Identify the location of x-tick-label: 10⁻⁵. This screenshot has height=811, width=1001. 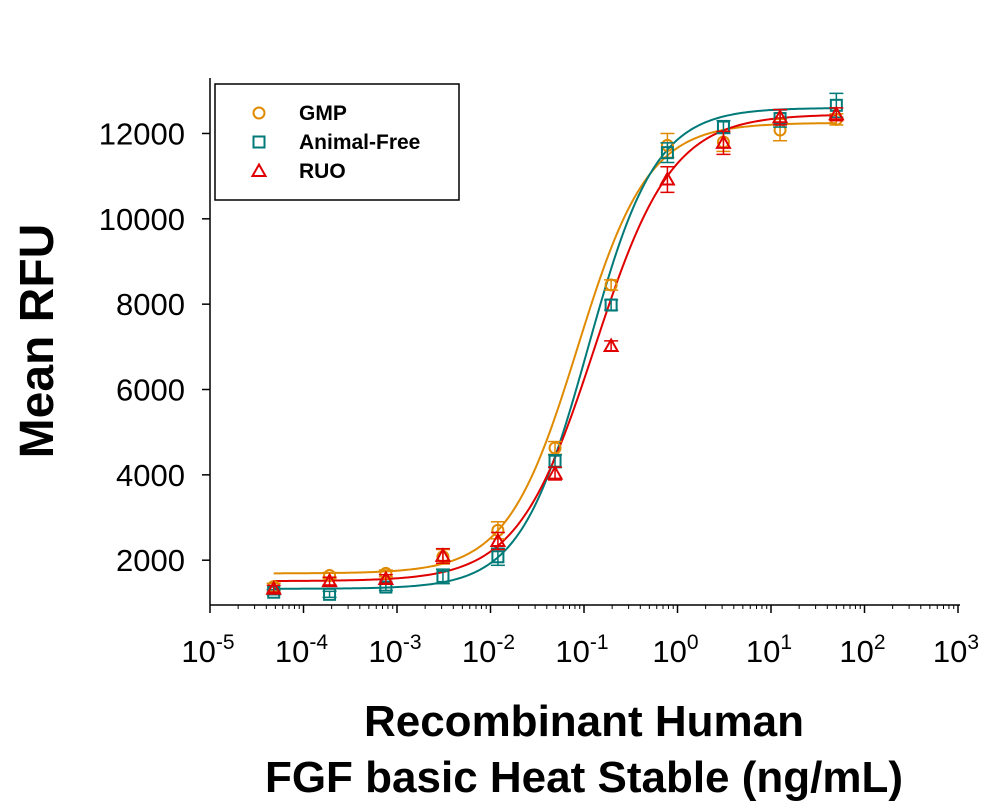
(207, 650).